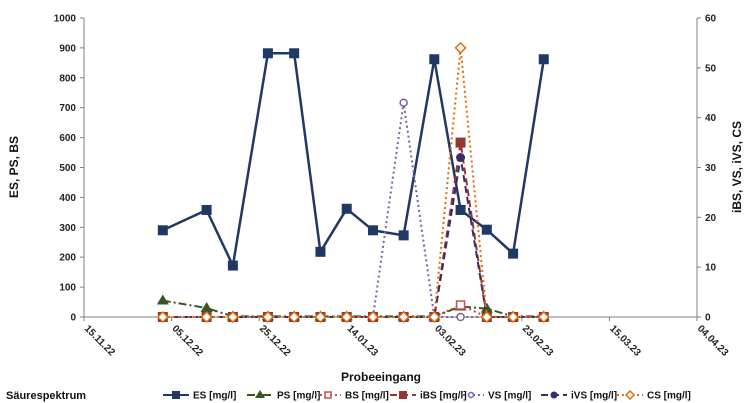 The width and height of the screenshot is (744, 403). I want to click on x-tick-label: 23.02.23, so click(538, 341).